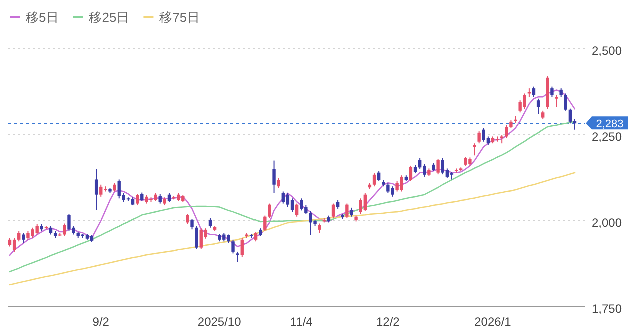 Image resolution: width=640 pixels, height=336 pixels. What do you see at coordinates (43, 17) in the screenshot?
I see `legend-label: 移5日` at bounding box center [43, 17].